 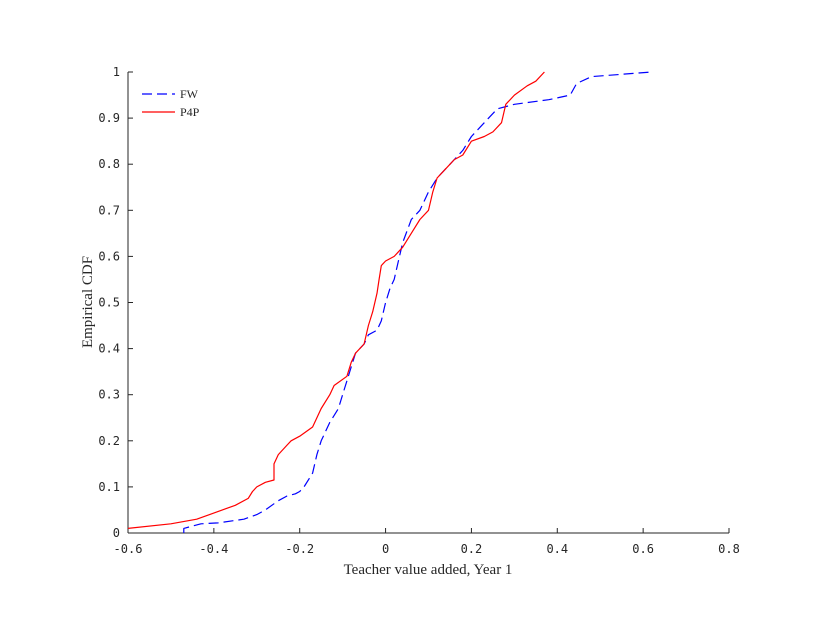 I want to click on y-axis-label: Empirical CDF, so click(x=88, y=302).